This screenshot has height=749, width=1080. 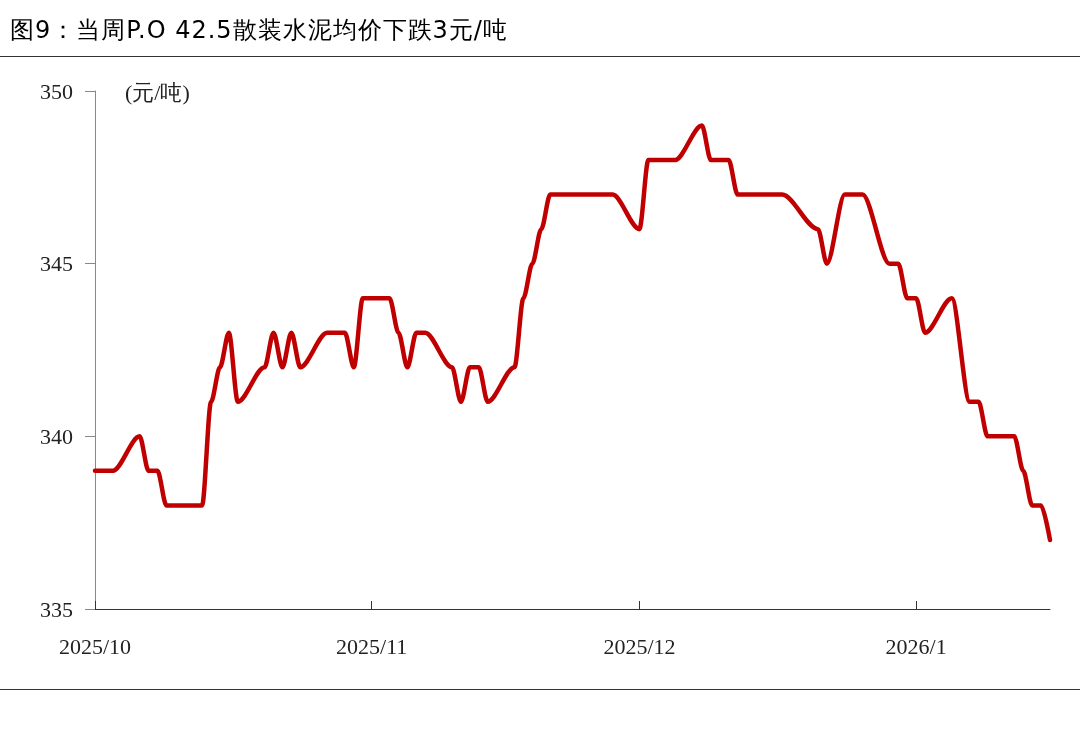 What do you see at coordinates (157, 92) in the screenshot?
I see `y-axis-title: (元/吨)` at bounding box center [157, 92].